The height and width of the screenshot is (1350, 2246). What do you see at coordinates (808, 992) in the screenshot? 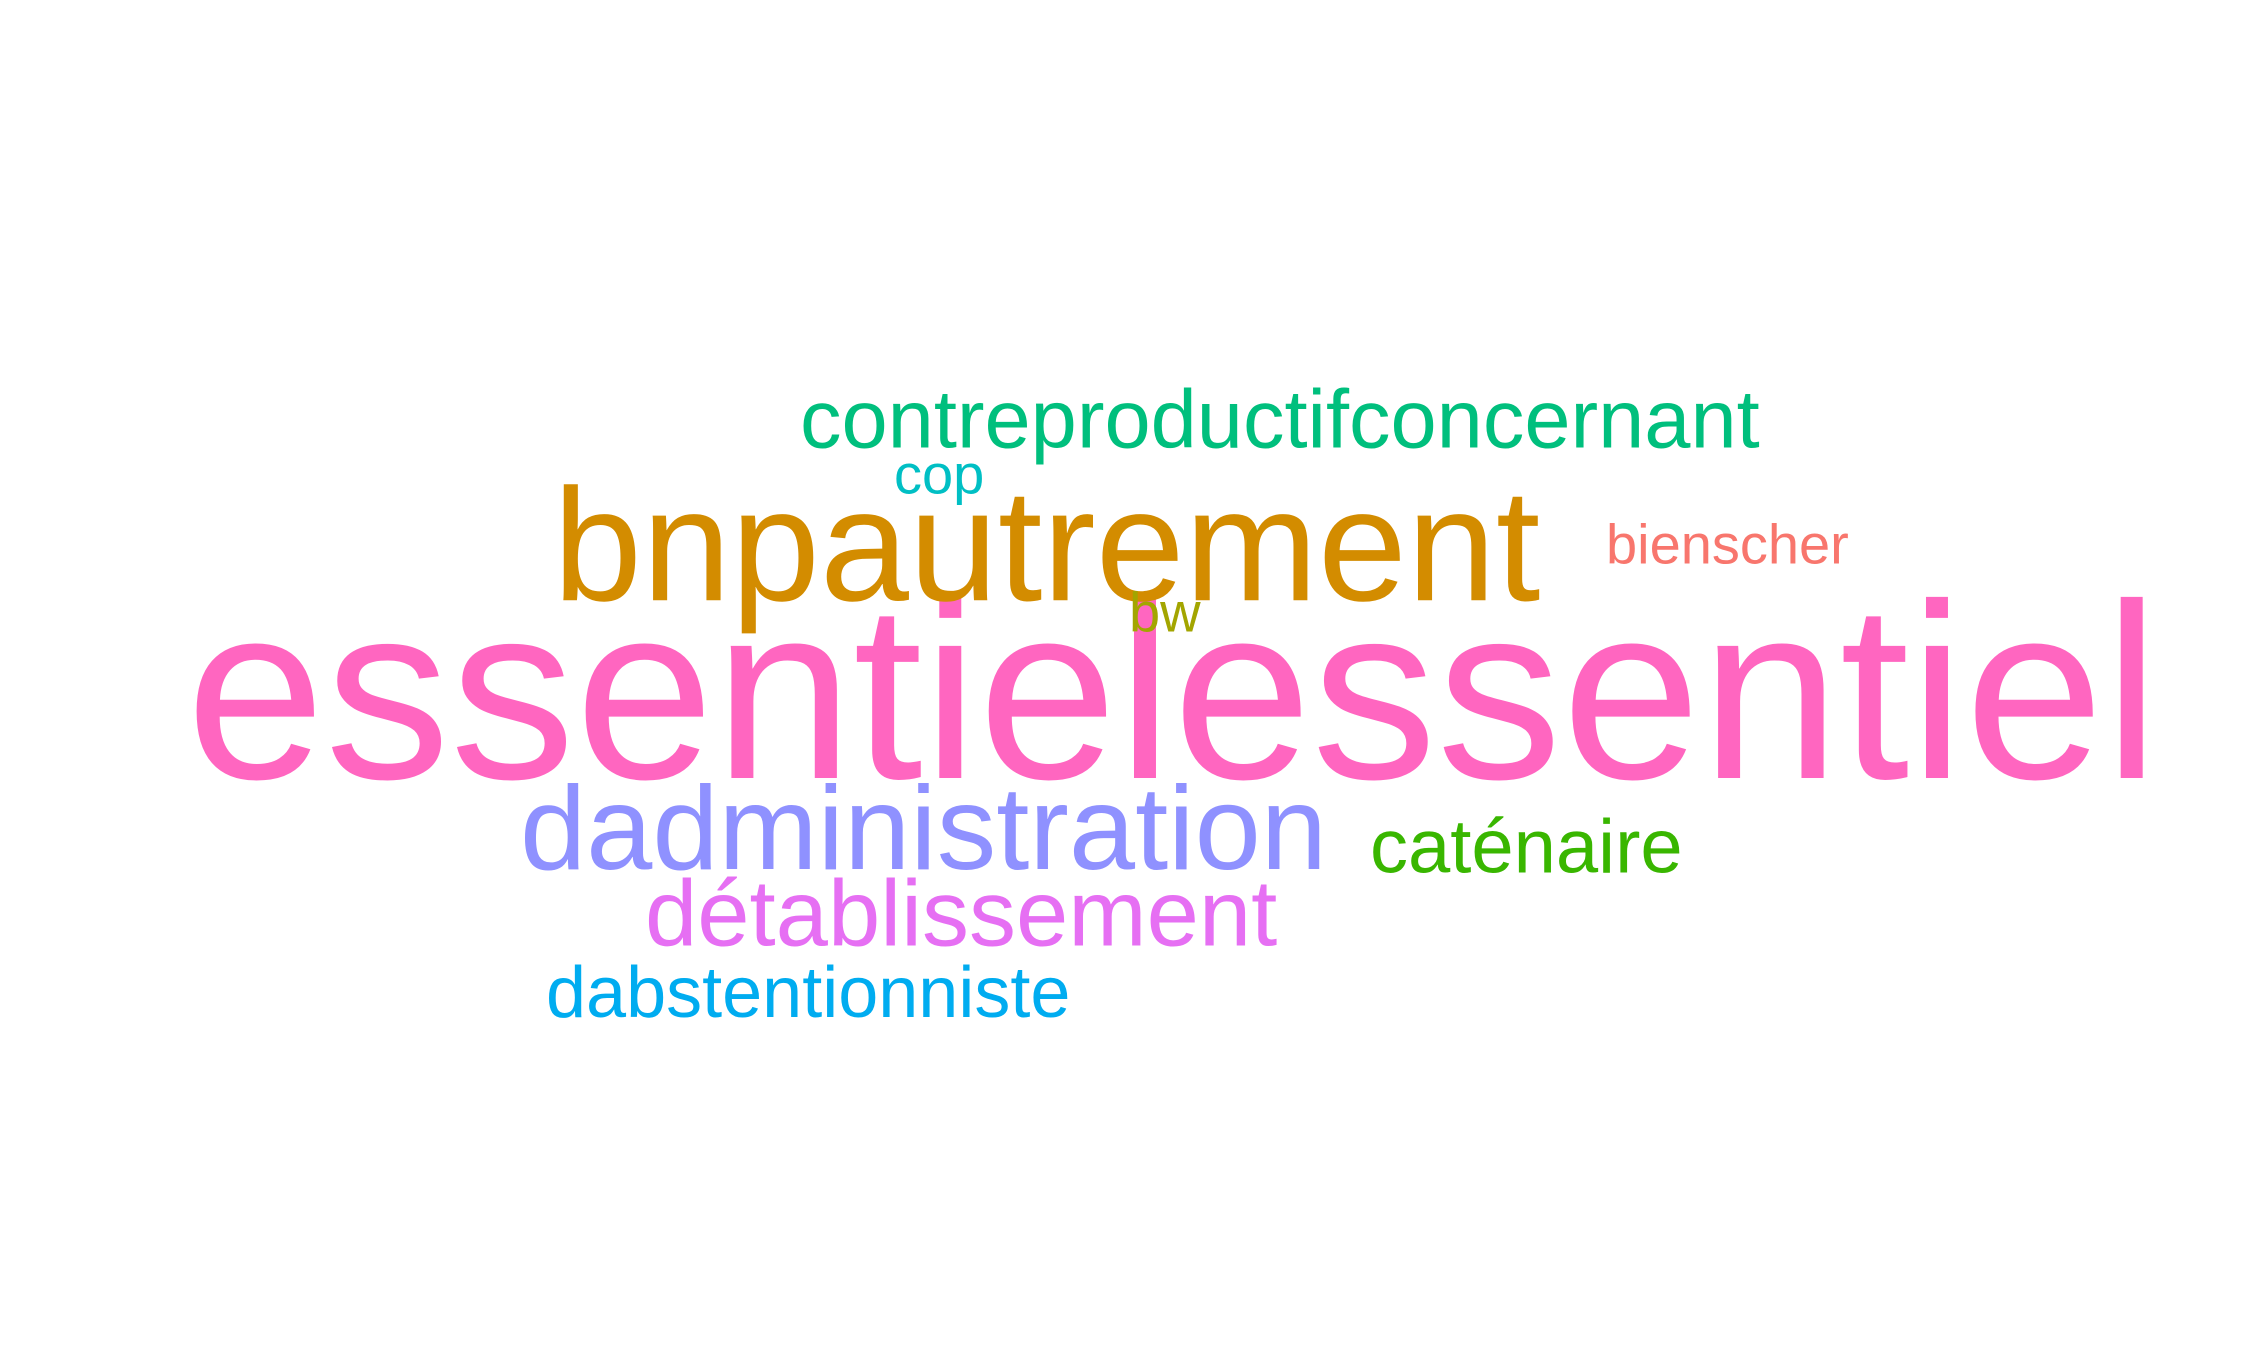
I see `word-dabstentionniste: dabstentionniste` at bounding box center [808, 992].